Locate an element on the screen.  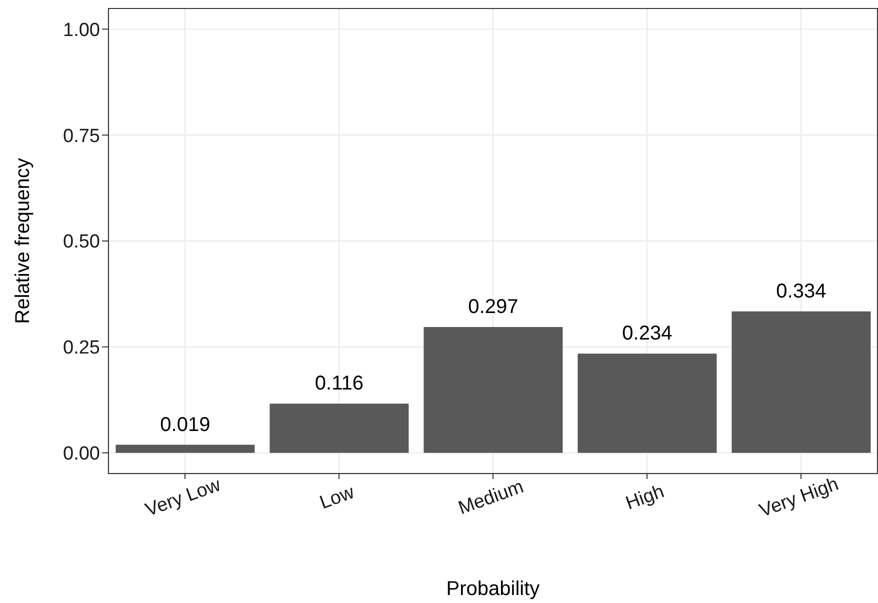
data-label: 0.334 is located at coordinates (801, 291).